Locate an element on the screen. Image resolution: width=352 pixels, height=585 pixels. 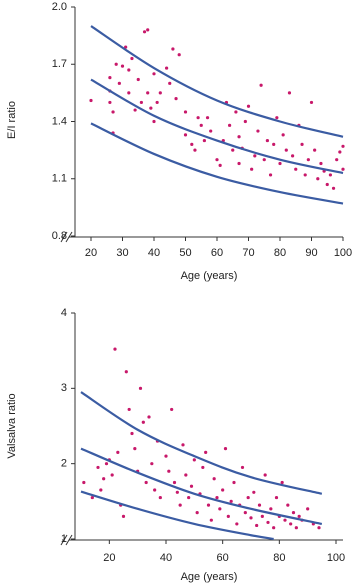
y-tick-label: 2.0 is located at coordinates (59, 7).